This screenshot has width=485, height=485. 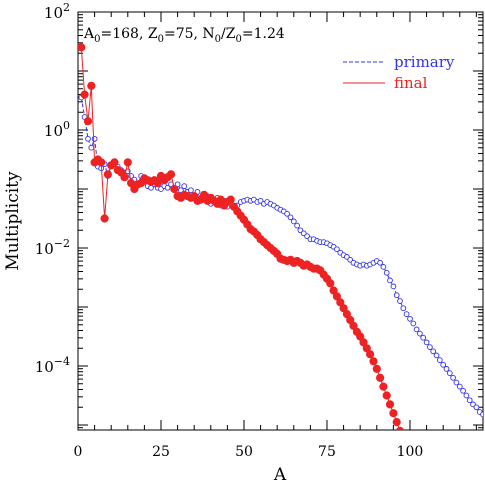 I want to click on y-tick-label: 10⁻⁴, so click(x=52, y=365).